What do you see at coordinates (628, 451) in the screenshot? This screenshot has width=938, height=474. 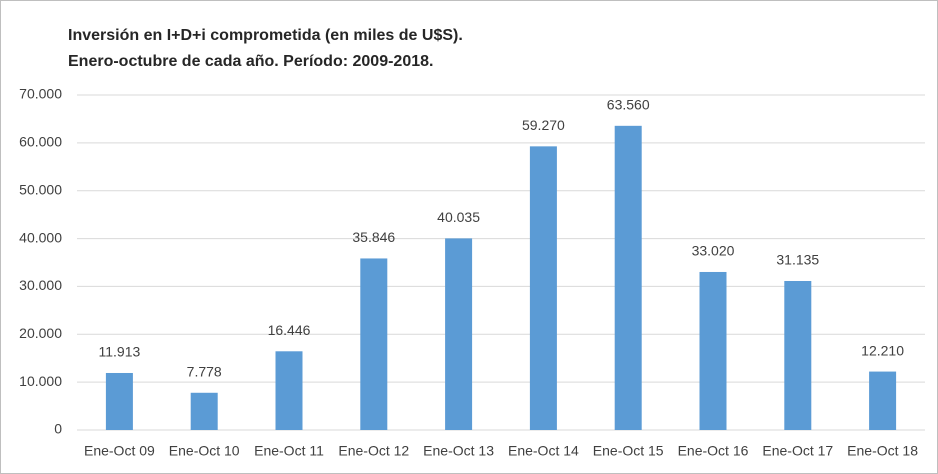 I see `x-tick-label: Ene-Oct 15` at bounding box center [628, 451].